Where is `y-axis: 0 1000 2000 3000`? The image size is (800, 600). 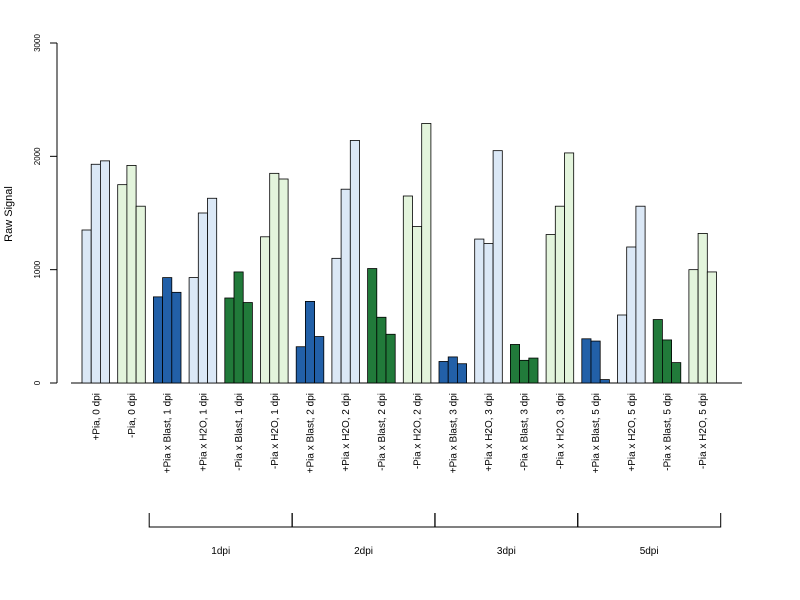 y-axis: 0 1000 2000 3000 is located at coordinates (45, 209).